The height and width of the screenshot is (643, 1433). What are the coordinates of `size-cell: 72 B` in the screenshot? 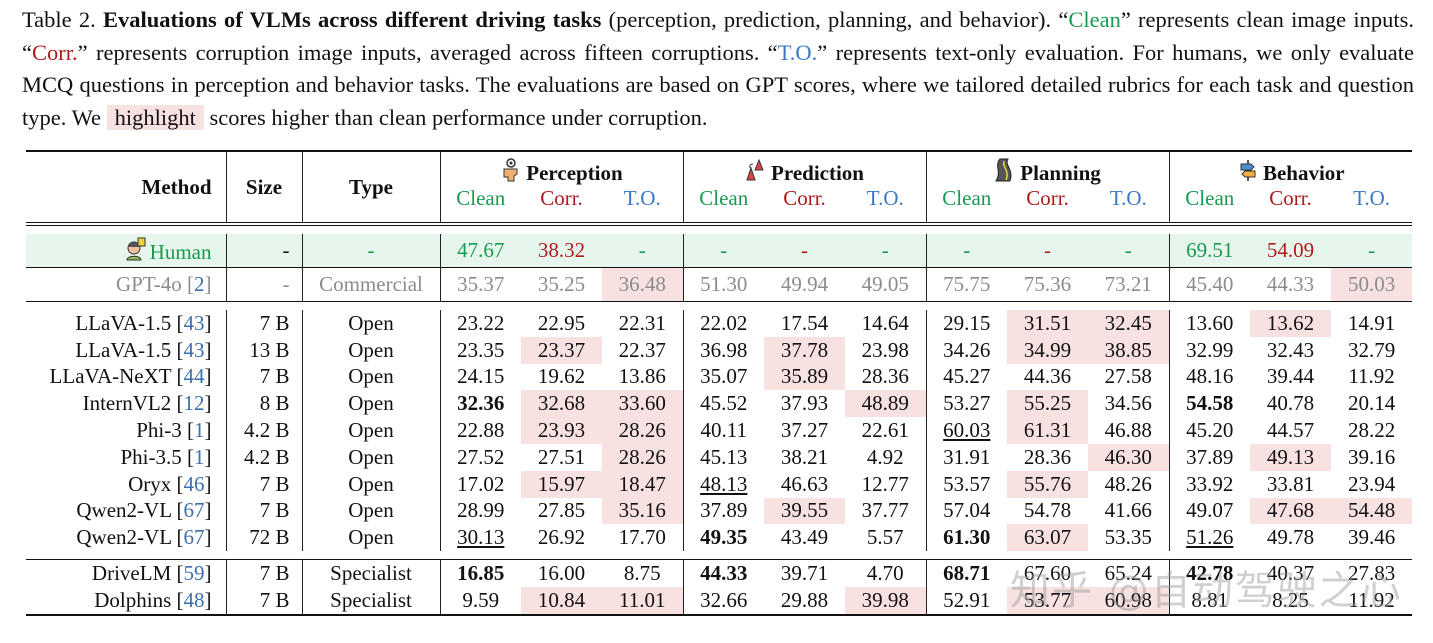 It's located at (264, 538).